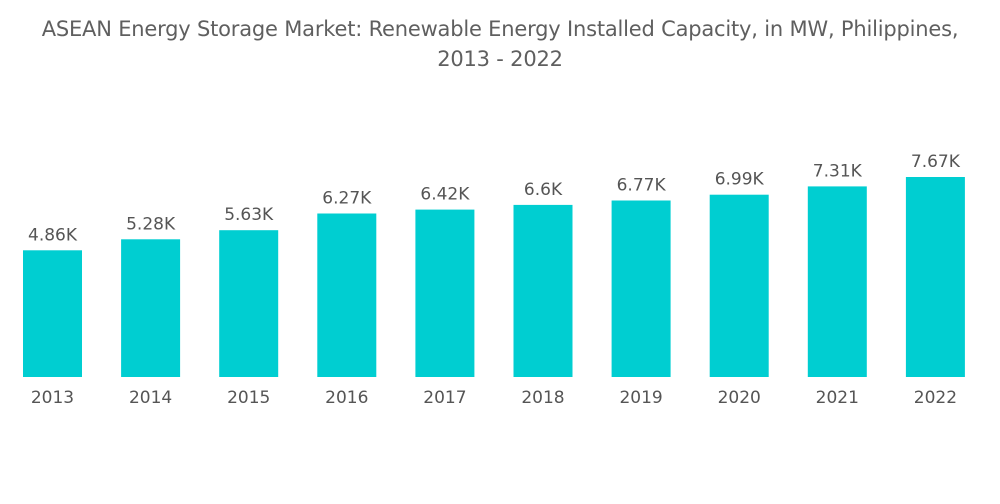 This screenshot has width=1000, height=504. I want to click on data-label-2022: 7.67K, so click(936, 162).